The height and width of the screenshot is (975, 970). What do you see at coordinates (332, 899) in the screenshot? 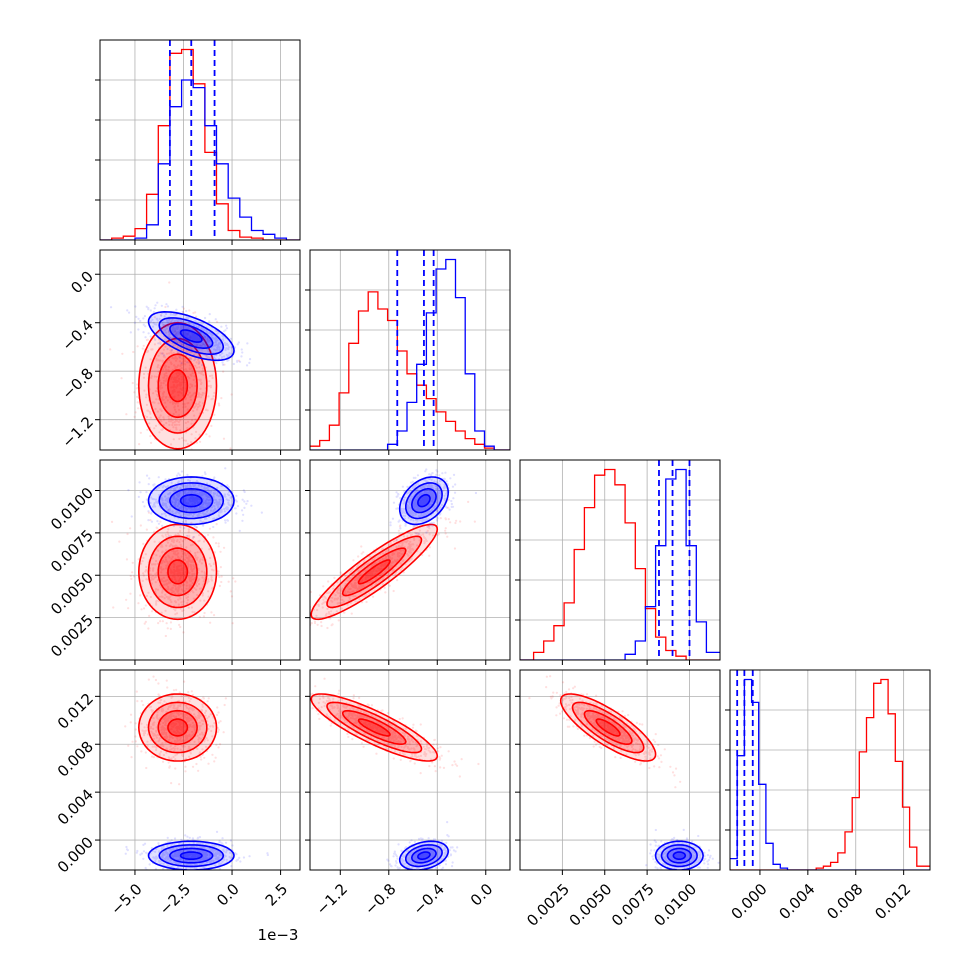
I see `x-tick-label: −1.2` at bounding box center [332, 899].